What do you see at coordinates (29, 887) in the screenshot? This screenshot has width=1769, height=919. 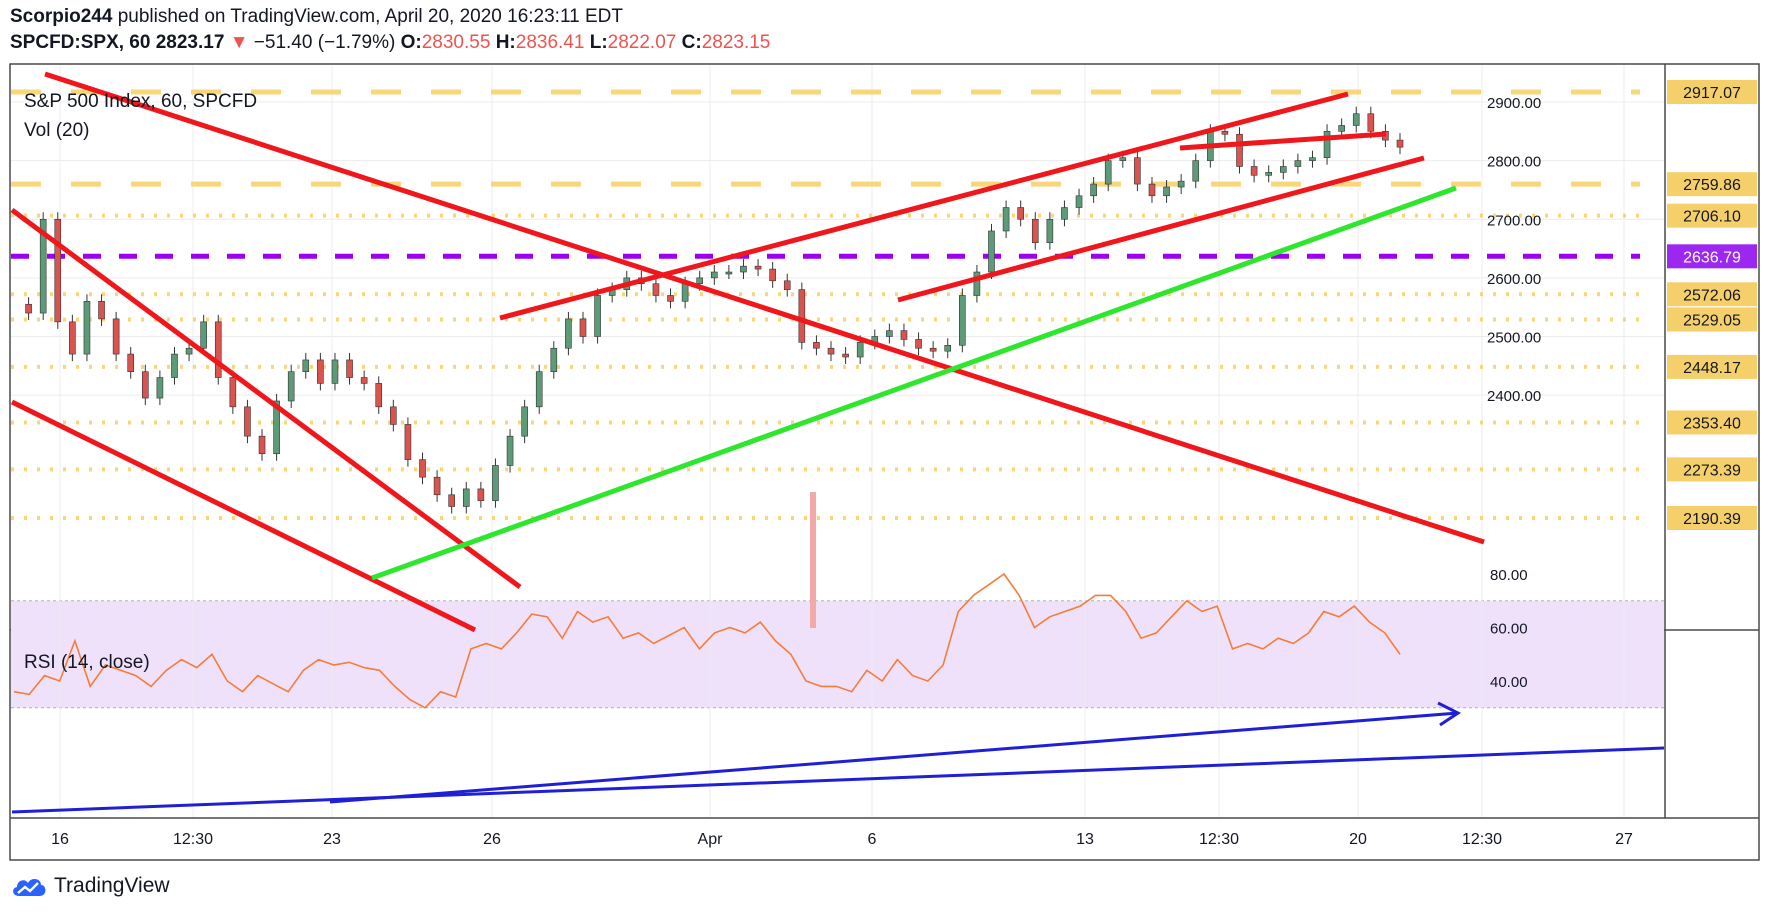 I see `tradingview-logo-icon` at bounding box center [29, 887].